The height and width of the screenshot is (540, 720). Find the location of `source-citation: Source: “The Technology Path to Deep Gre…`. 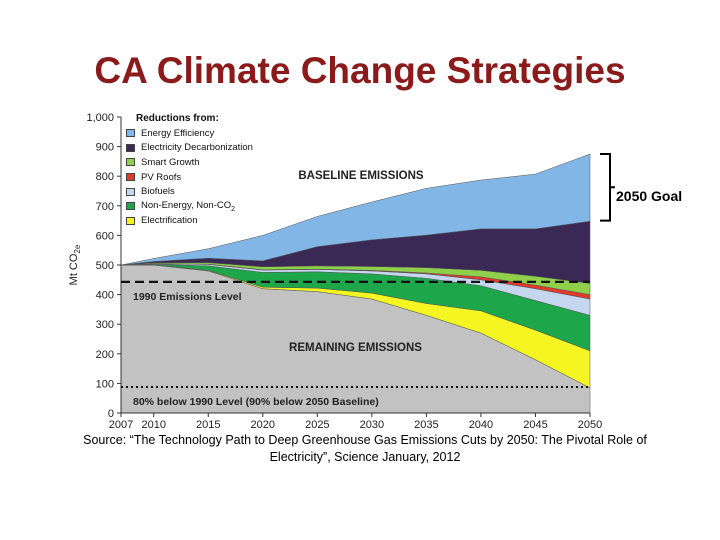

source-citation: Source: “The Technology Path to Deep Gre… is located at coordinates (365, 449).